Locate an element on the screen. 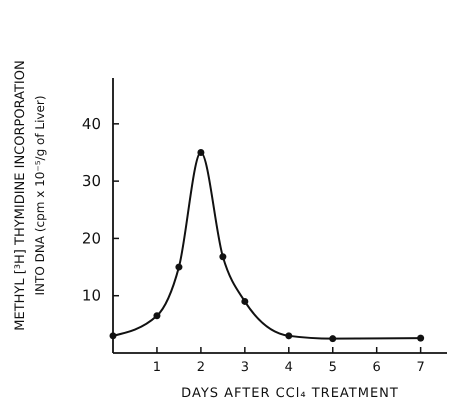  x-axis-title: DAYS AFTER CCl₄ TREATMENT is located at coordinates (290, 393).